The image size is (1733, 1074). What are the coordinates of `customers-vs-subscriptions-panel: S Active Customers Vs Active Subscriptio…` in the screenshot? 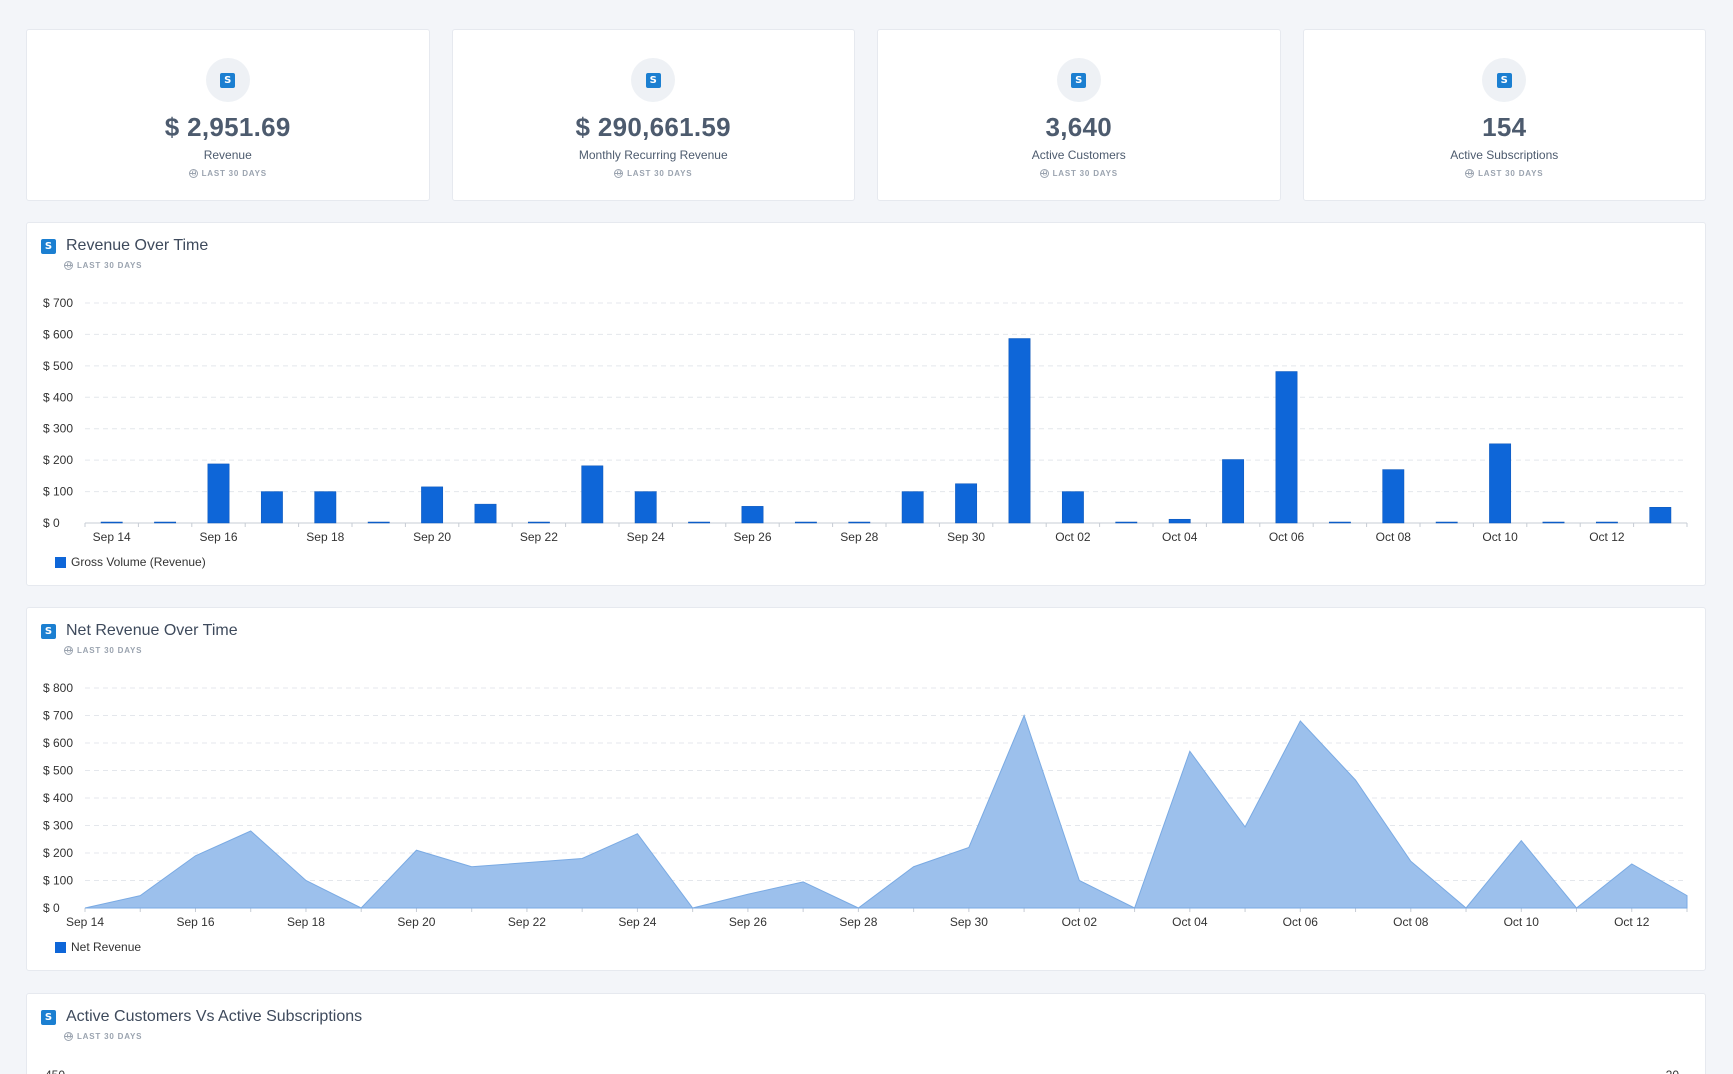 It's located at (866, 1033).